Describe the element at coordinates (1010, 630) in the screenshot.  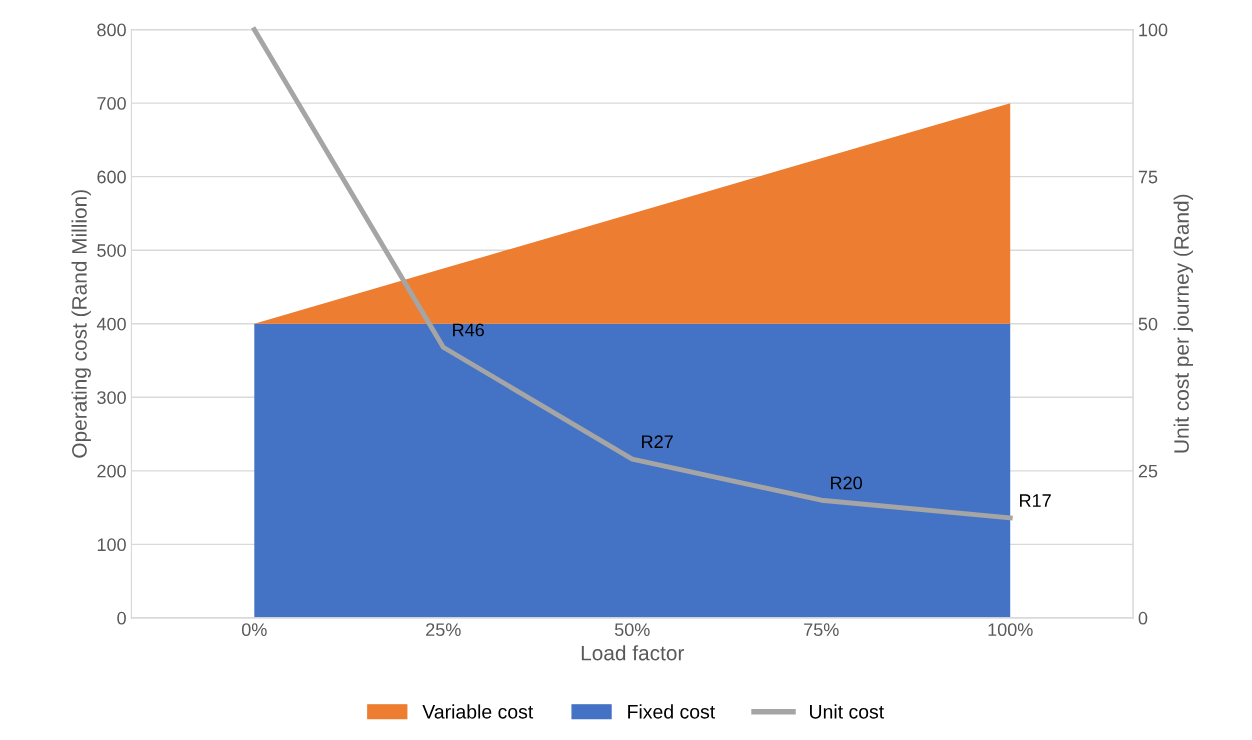
I see `x-tick-label: 100%` at that location.